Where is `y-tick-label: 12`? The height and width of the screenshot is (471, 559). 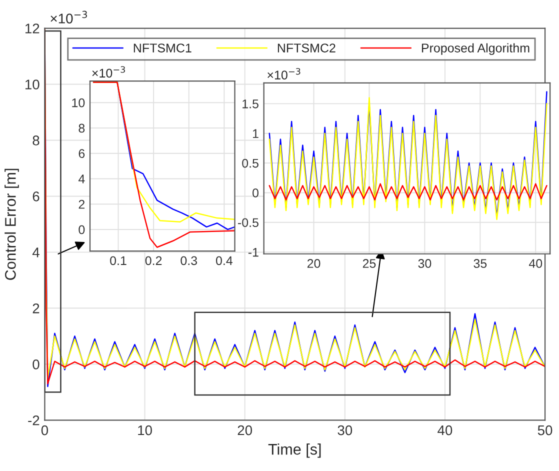 y-tick-label: 12 is located at coordinates (32, 29).